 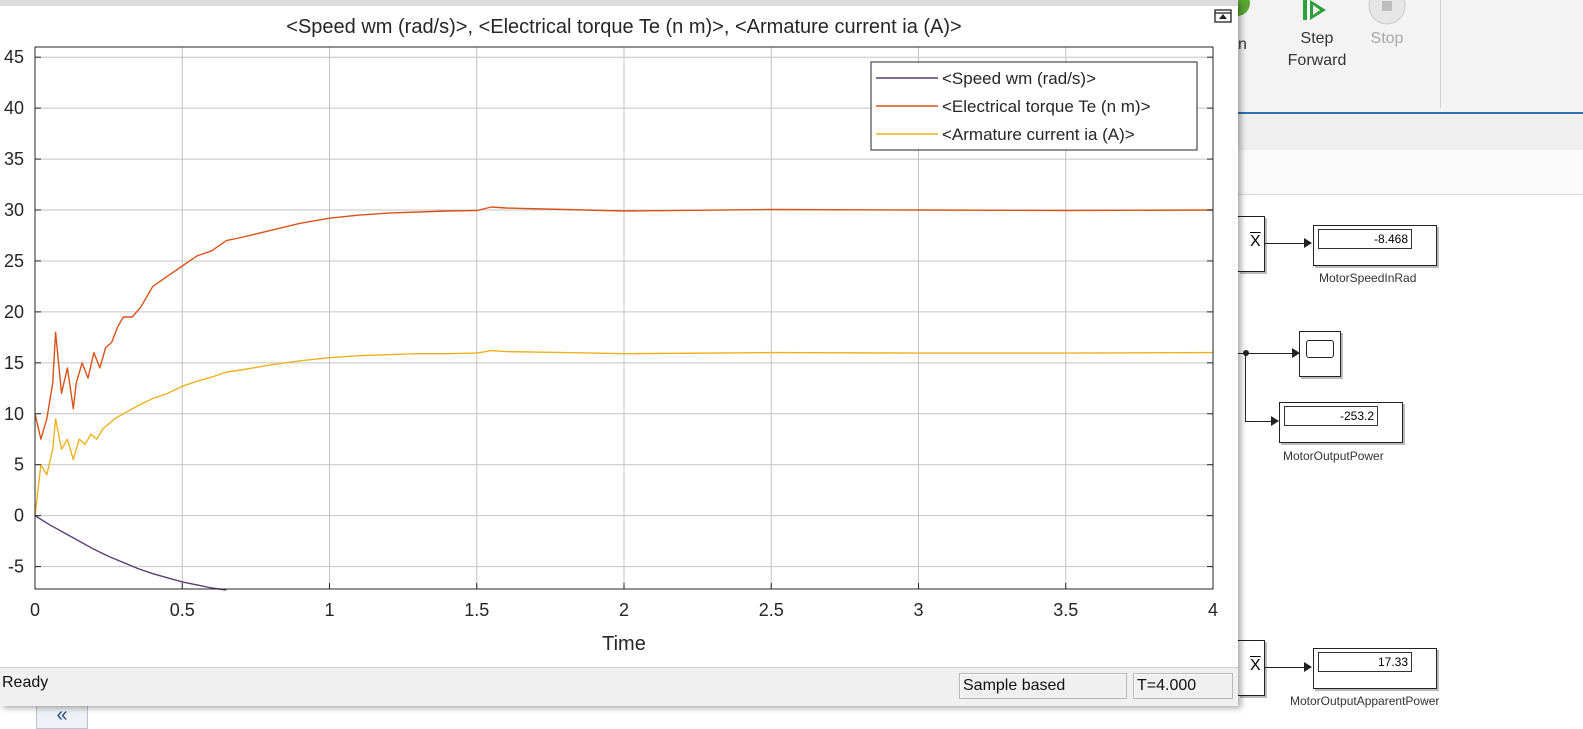 What do you see at coordinates (14, 210) in the screenshot?
I see `y-tick-label: 30` at bounding box center [14, 210].